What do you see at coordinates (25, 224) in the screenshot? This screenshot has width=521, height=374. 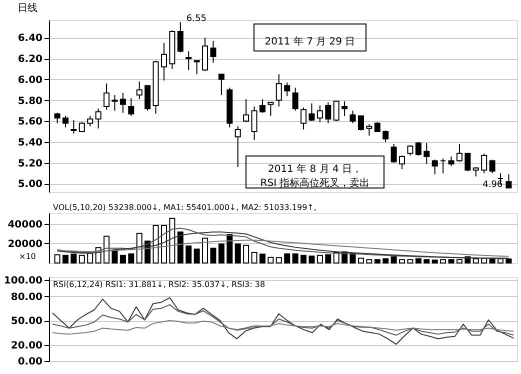 I see `y-tick-label: 40000` at bounding box center [25, 224].